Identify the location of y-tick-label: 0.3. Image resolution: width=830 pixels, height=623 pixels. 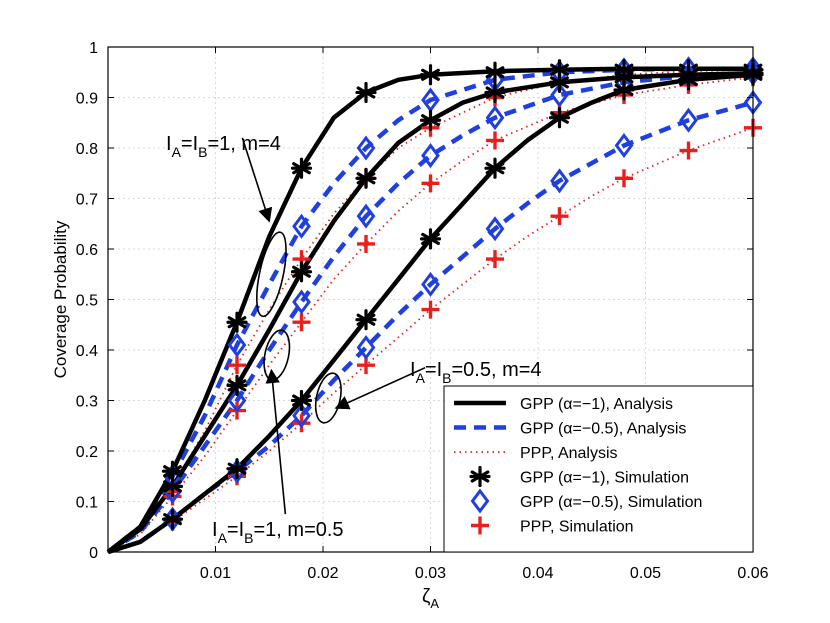
(87, 402).